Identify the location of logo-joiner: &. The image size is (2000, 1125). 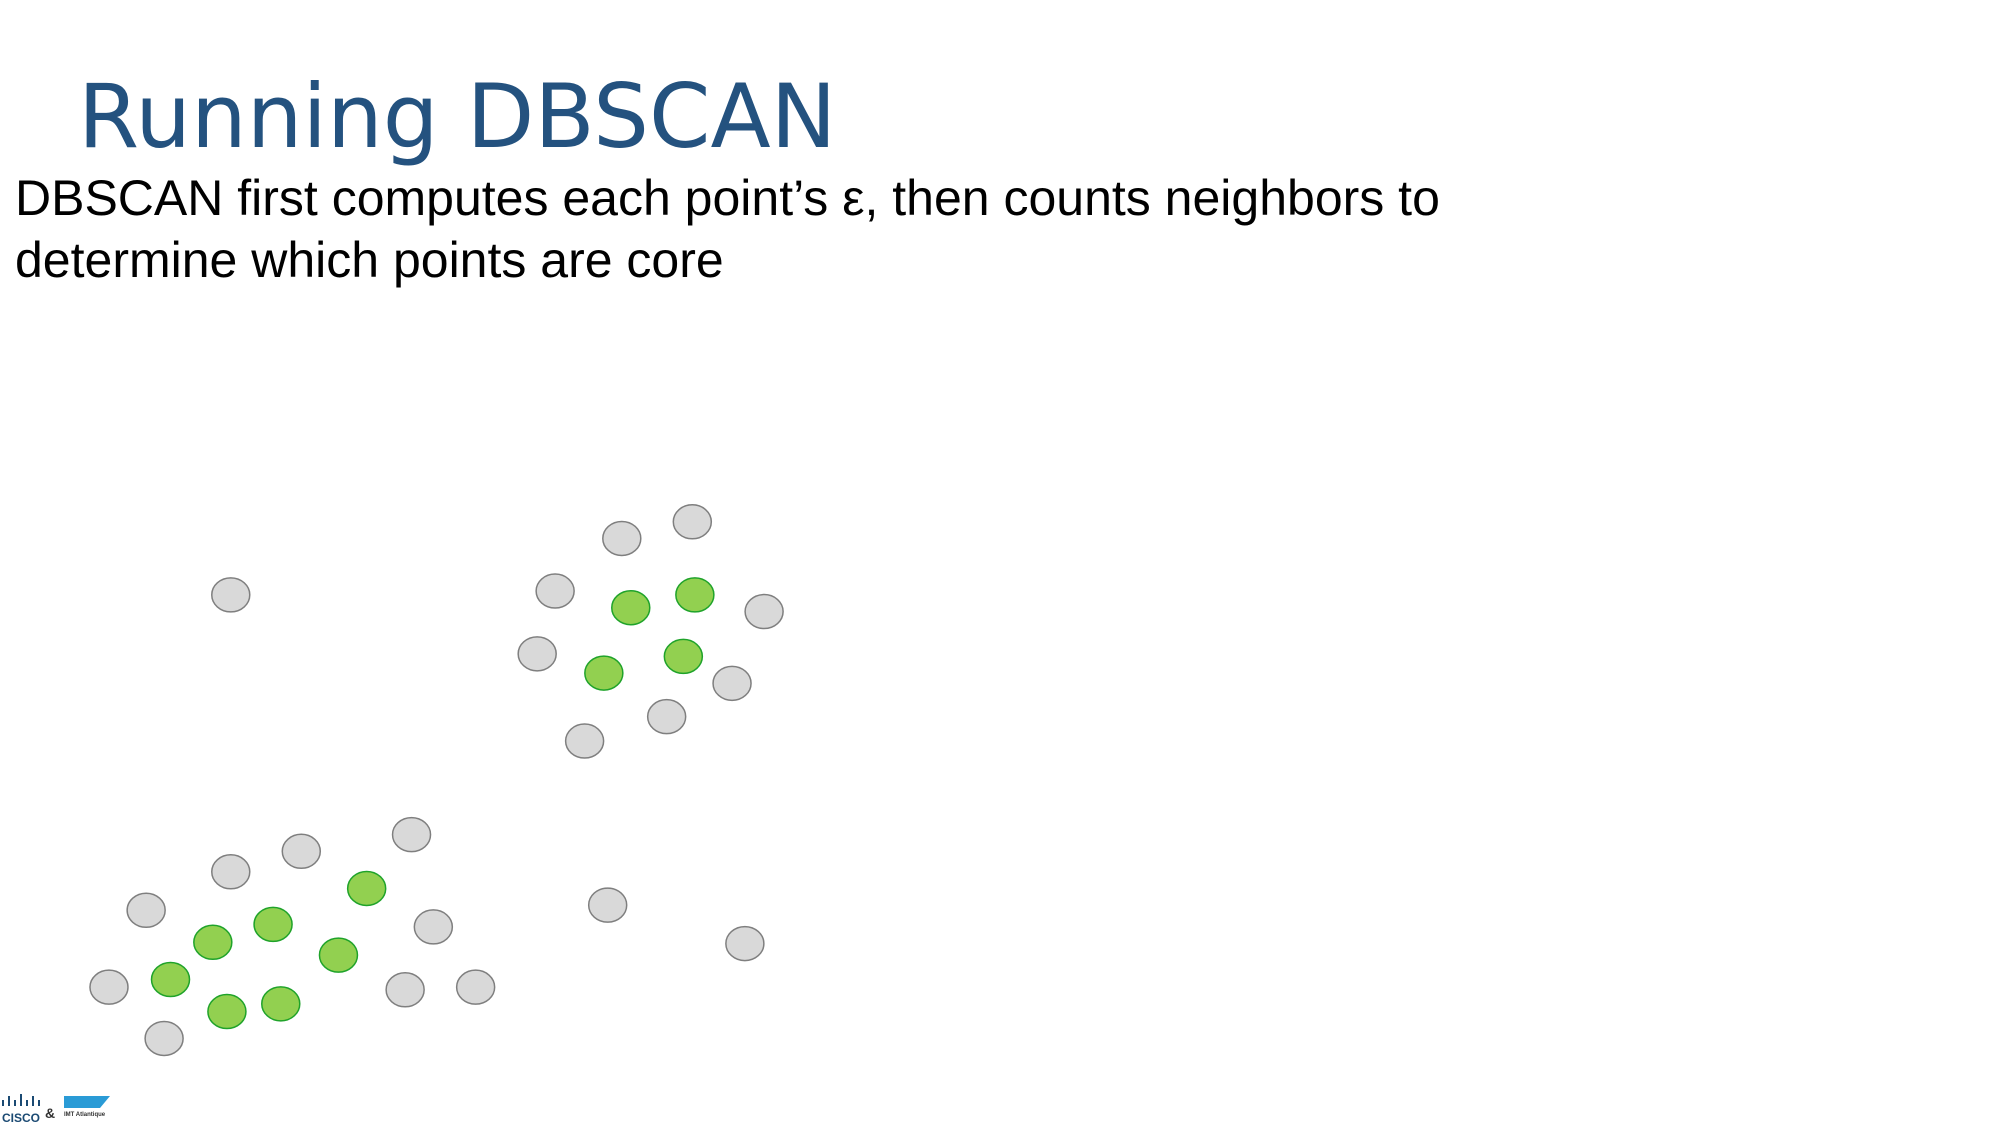
(50, 1113).